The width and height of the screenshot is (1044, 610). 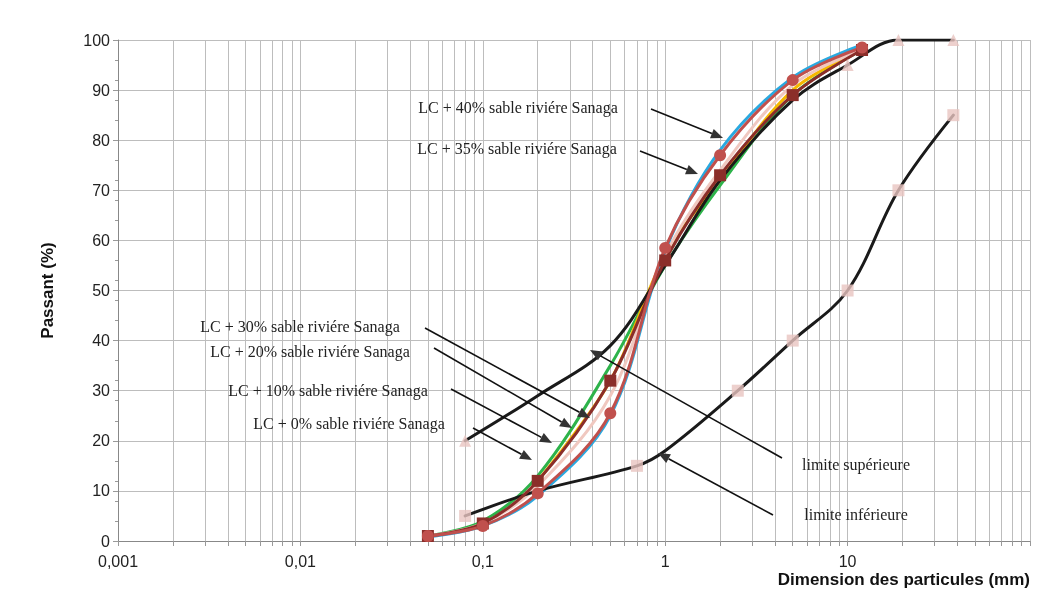 I want to click on x-tick-label: 0,1, so click(x=483, y=561).